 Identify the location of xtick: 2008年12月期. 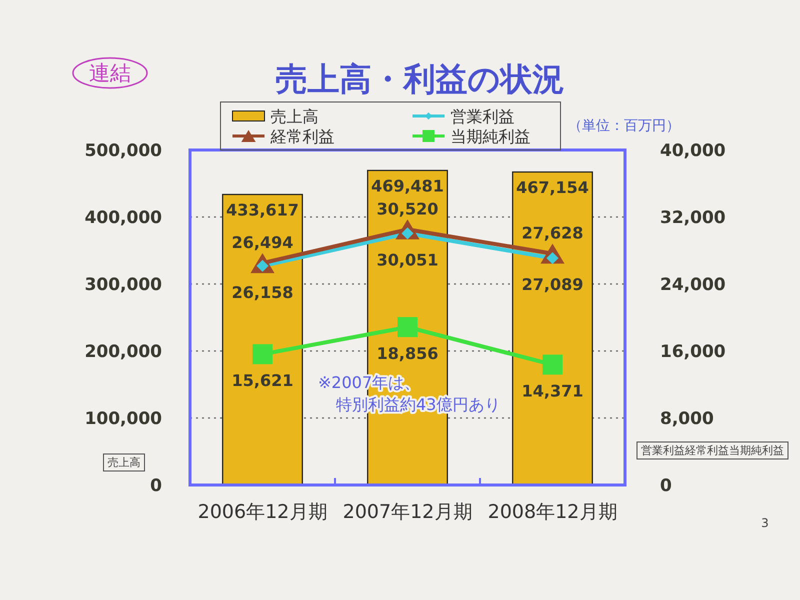
(553, 512).